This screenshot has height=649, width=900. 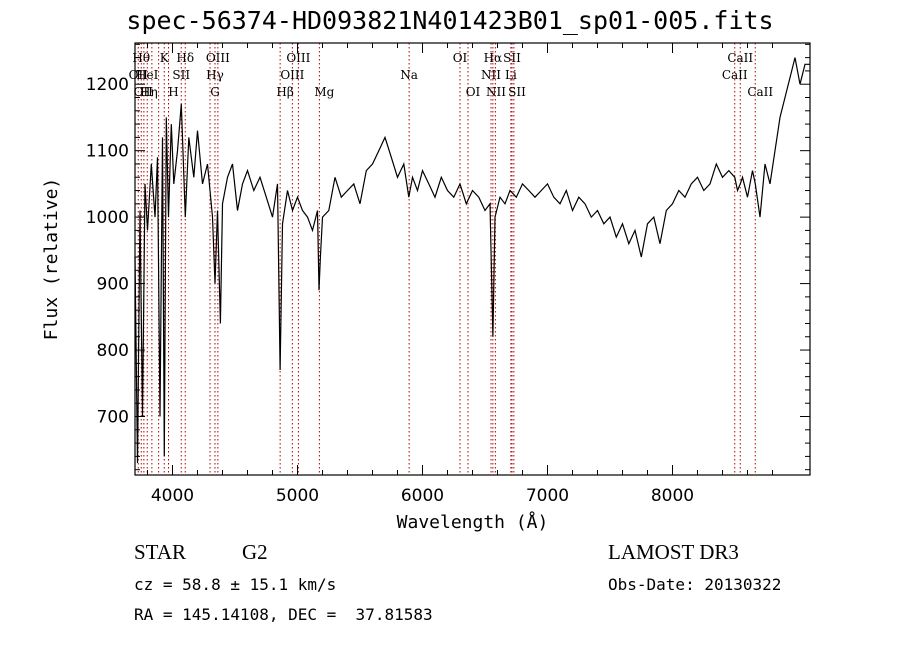 I want to click on y-tick-label: 700, so click(x=113, y=418).